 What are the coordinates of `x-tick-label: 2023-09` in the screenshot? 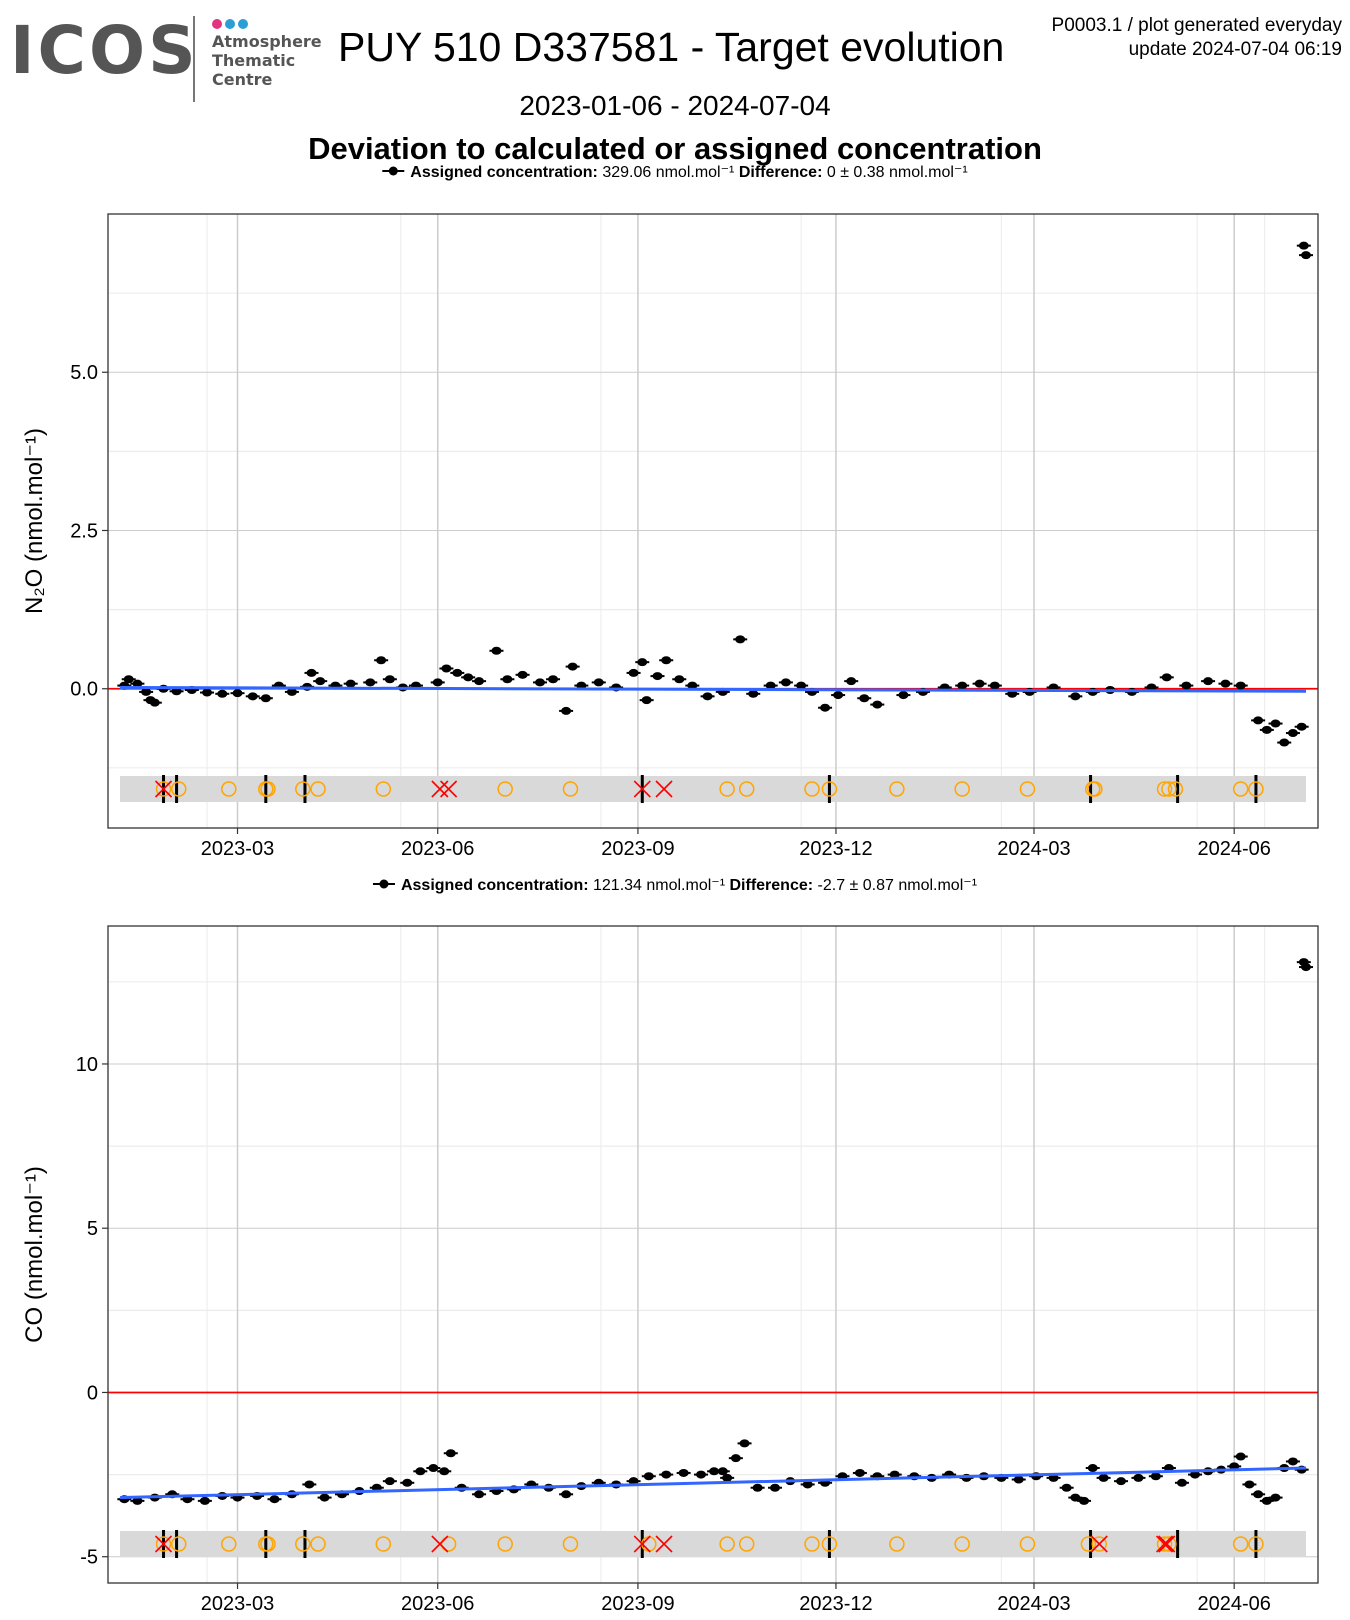 It's located at (637, 849).